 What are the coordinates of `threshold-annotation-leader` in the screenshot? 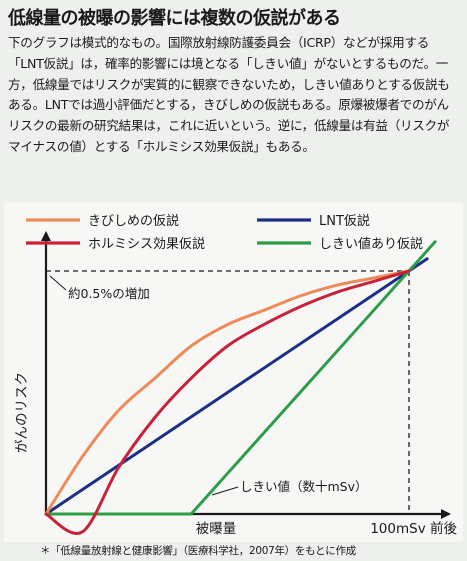 It's located at (225, 491).